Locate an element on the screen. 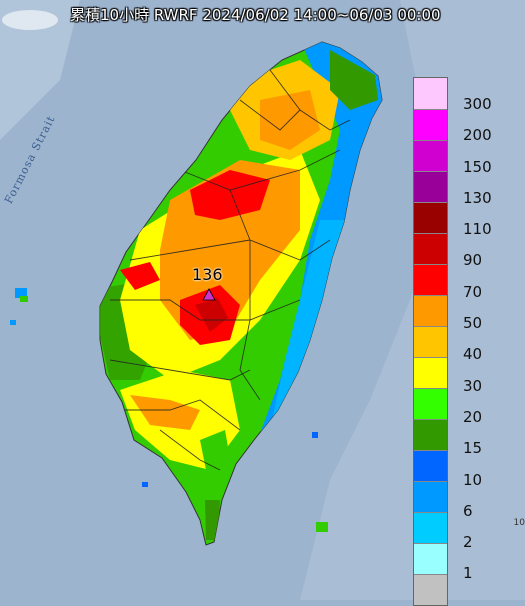 This screenshot has width=525, height=606. legend-label: 20 is located at coordinates (473, 416).